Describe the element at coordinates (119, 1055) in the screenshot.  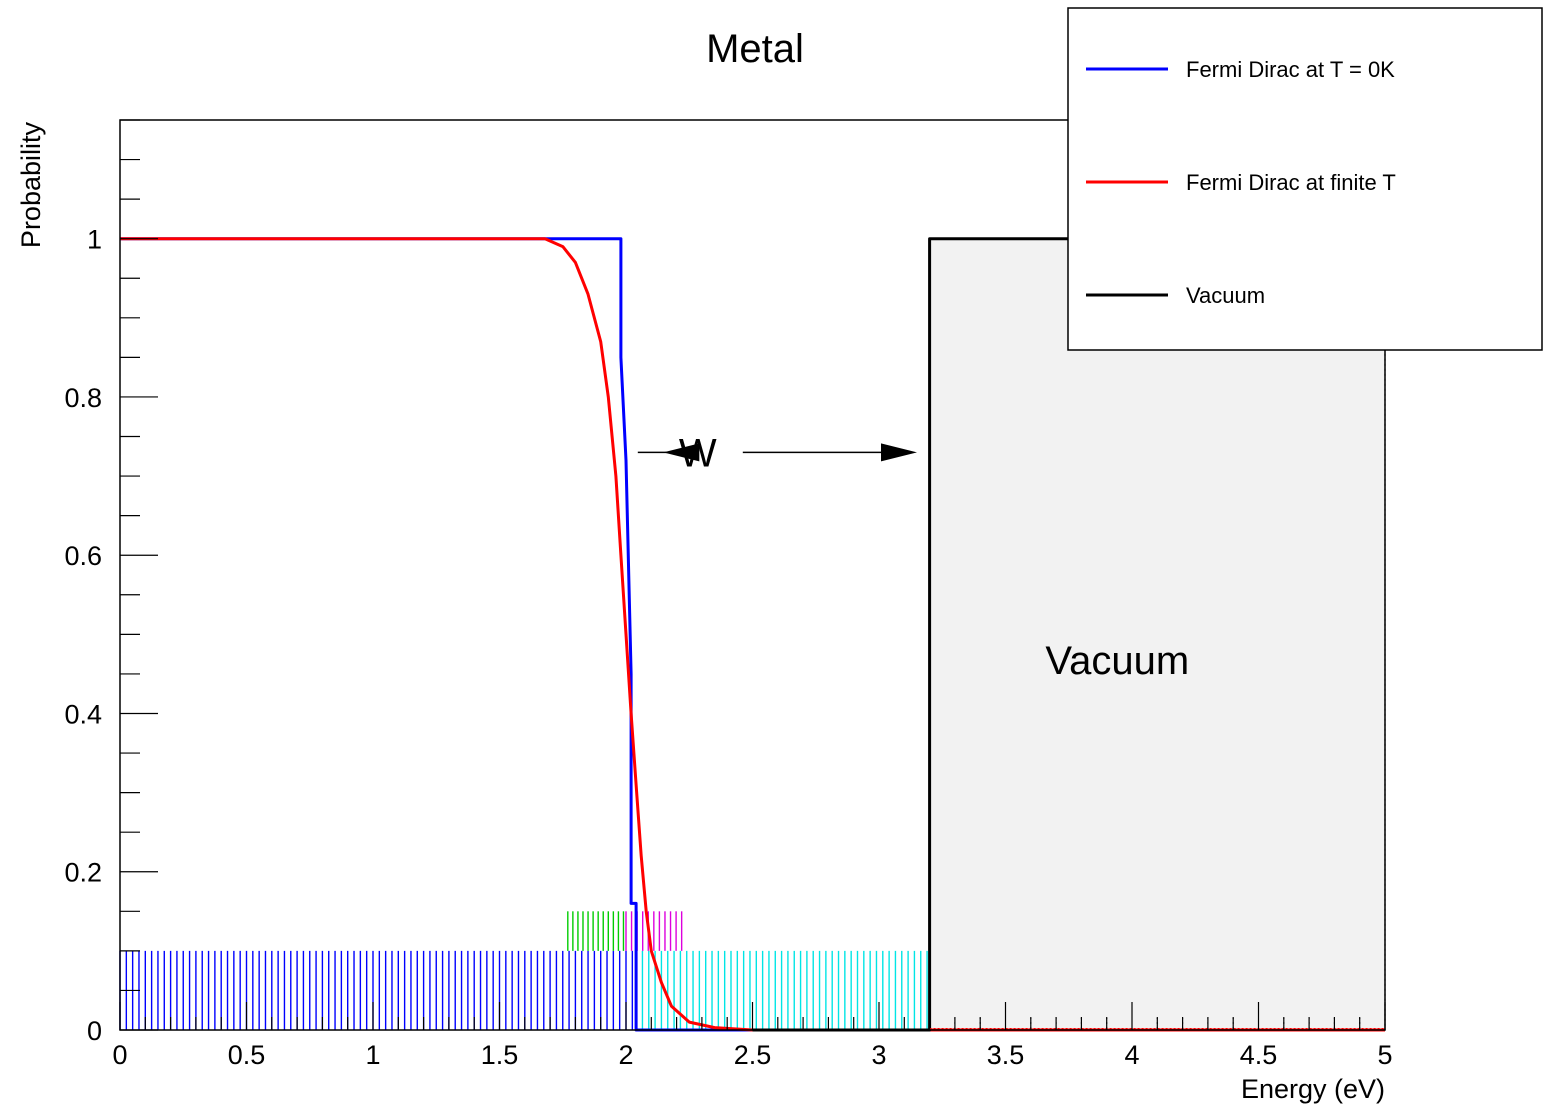
I see `x-tick-label: 0` at that location.